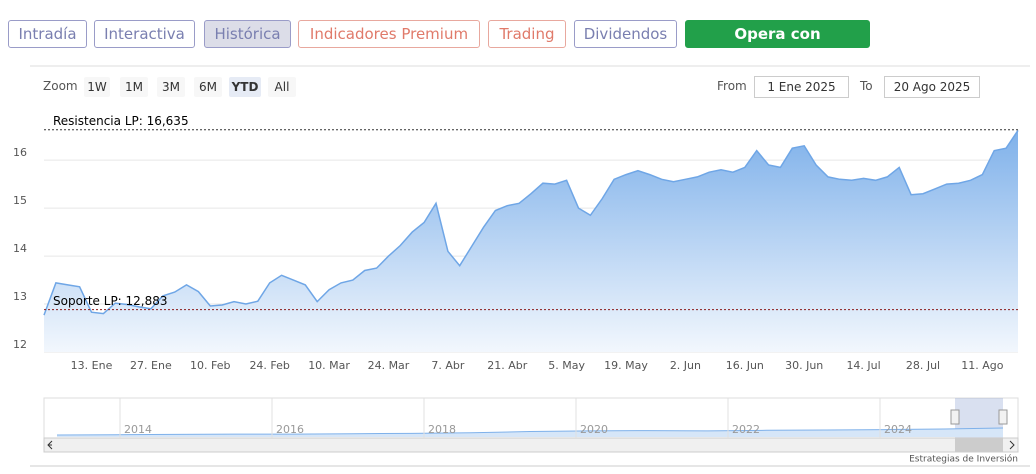 The image size is (1036, 474). I want to click on navigator-line, so click(530, 431).